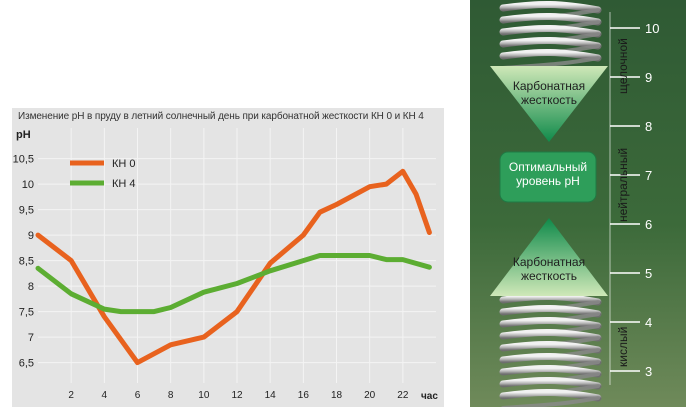 The image size is (686, 407). I want to click on x-tick-label: 4, so click(105, 395).